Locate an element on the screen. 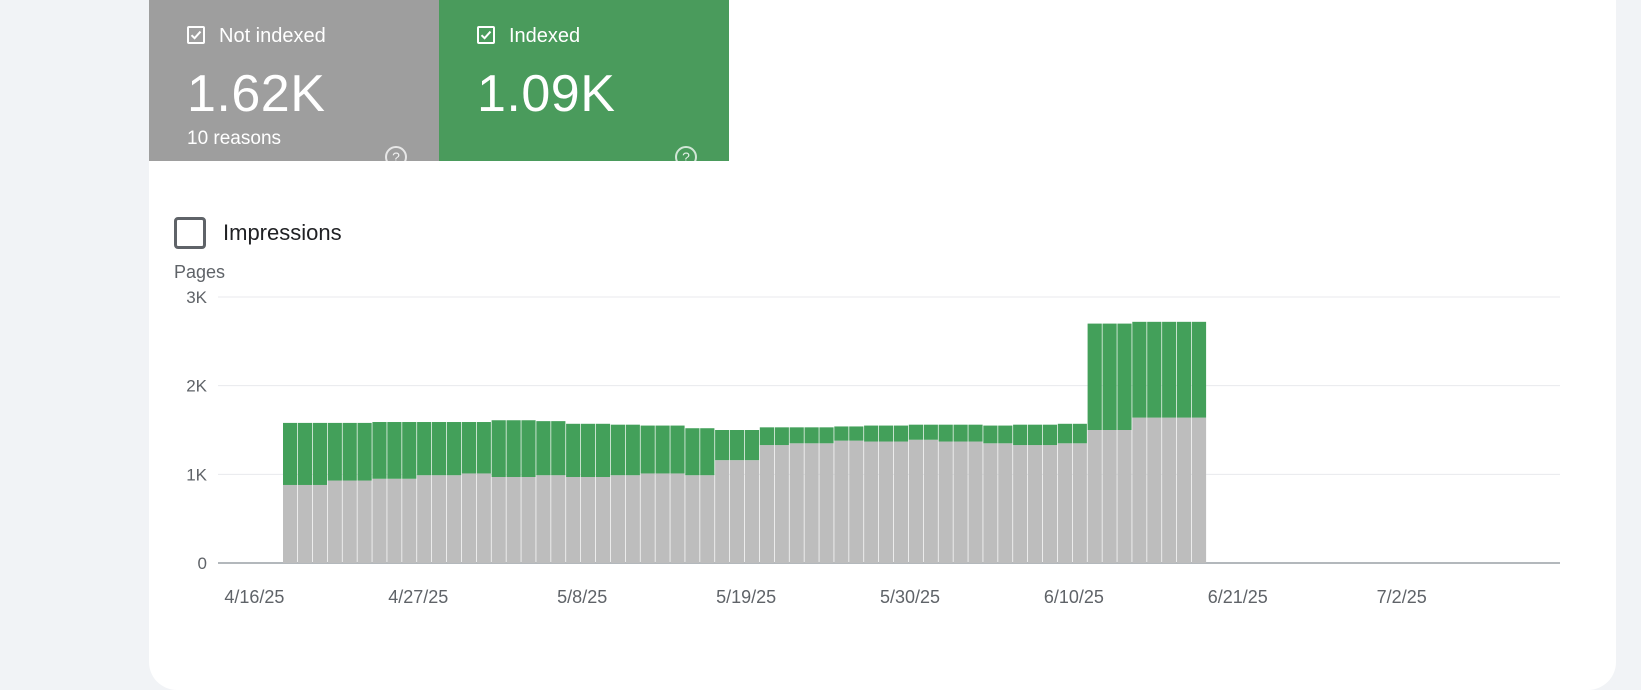  y-tick-label: 1K is located at coordinates (196, 474).